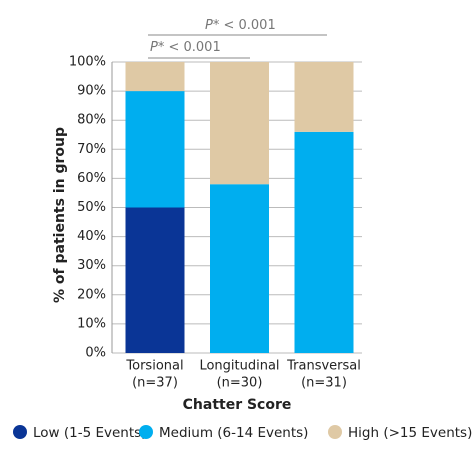  I want to click on y-tick-label: 60%, so click(91, 178).